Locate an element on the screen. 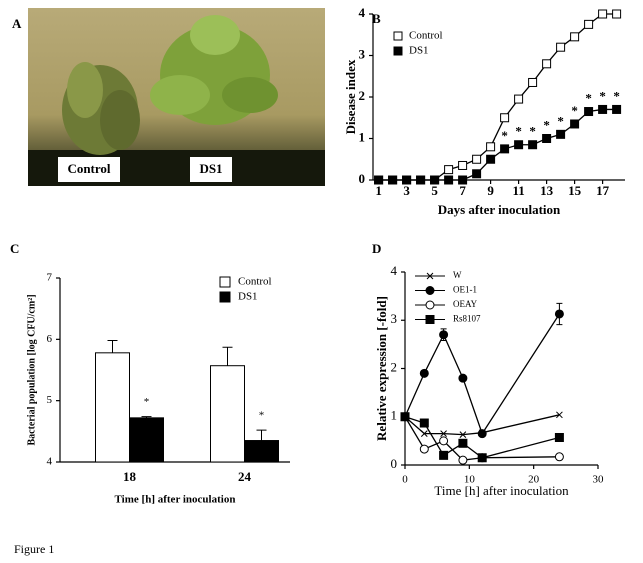 This screenshot has width=643, height=563. x-tick-label: 7 is located at coordinates (462, 190).